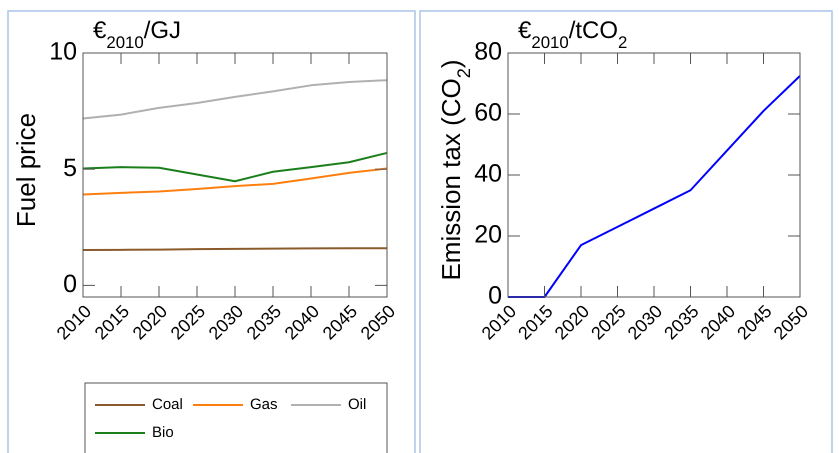  What do you see at coordinates (357, 404) in the screenshot?
I see `legend-label: Oil` at bounding box center [357, 404].